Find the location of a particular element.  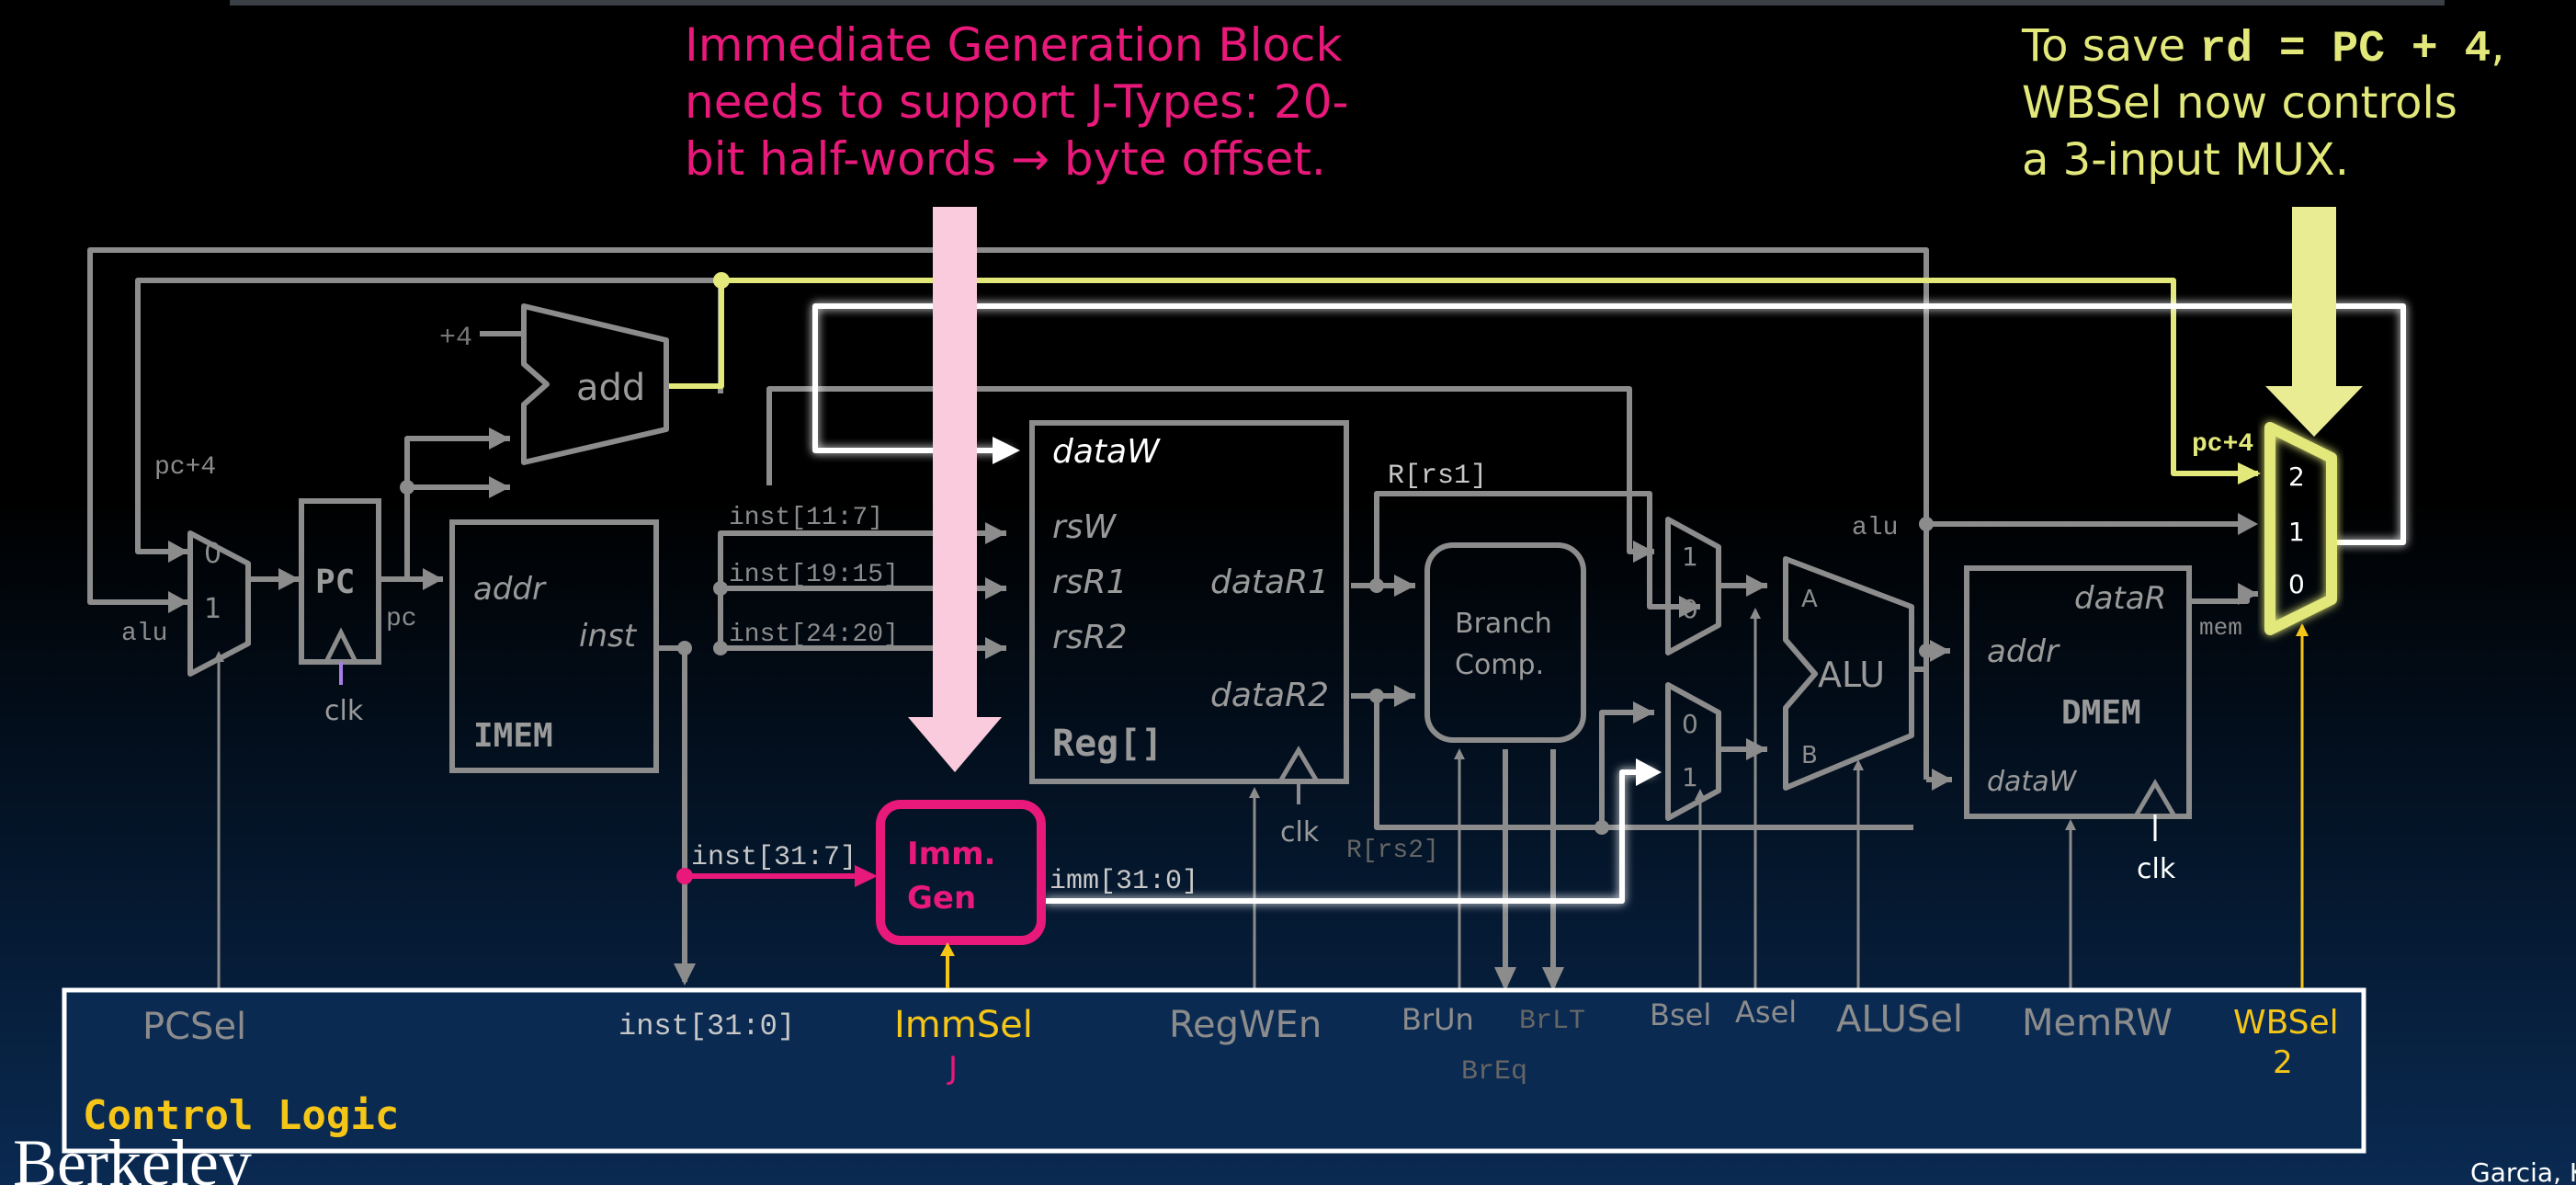

inst-31-7-label: inst[31:7] is located at coordinates (774, 857).